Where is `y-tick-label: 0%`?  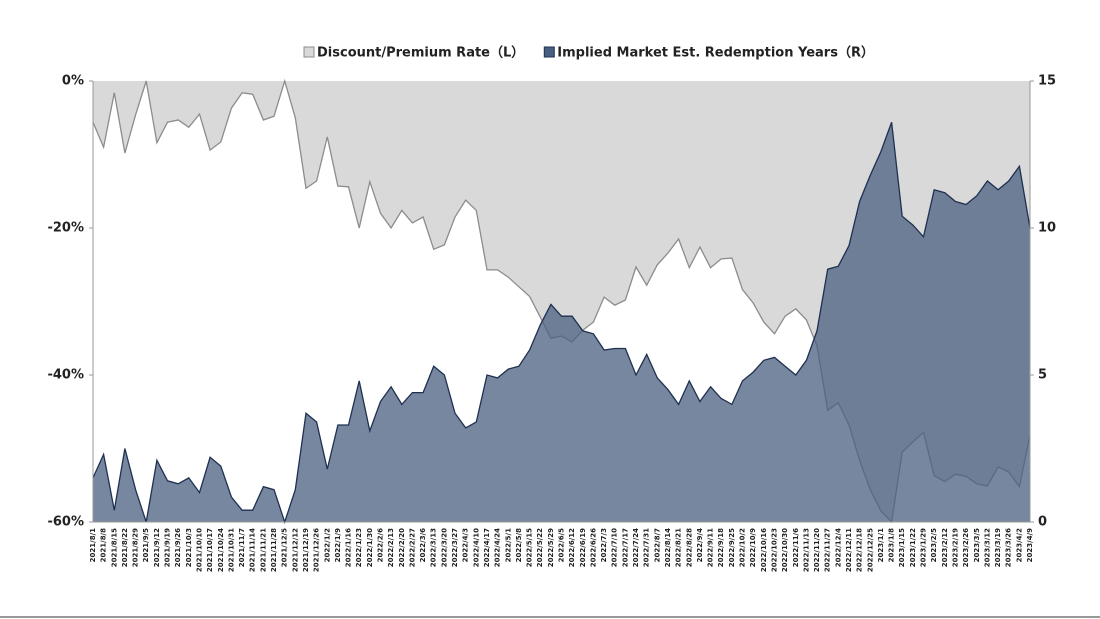 y-tick-label: 0% is located at coordinates (73, 81).